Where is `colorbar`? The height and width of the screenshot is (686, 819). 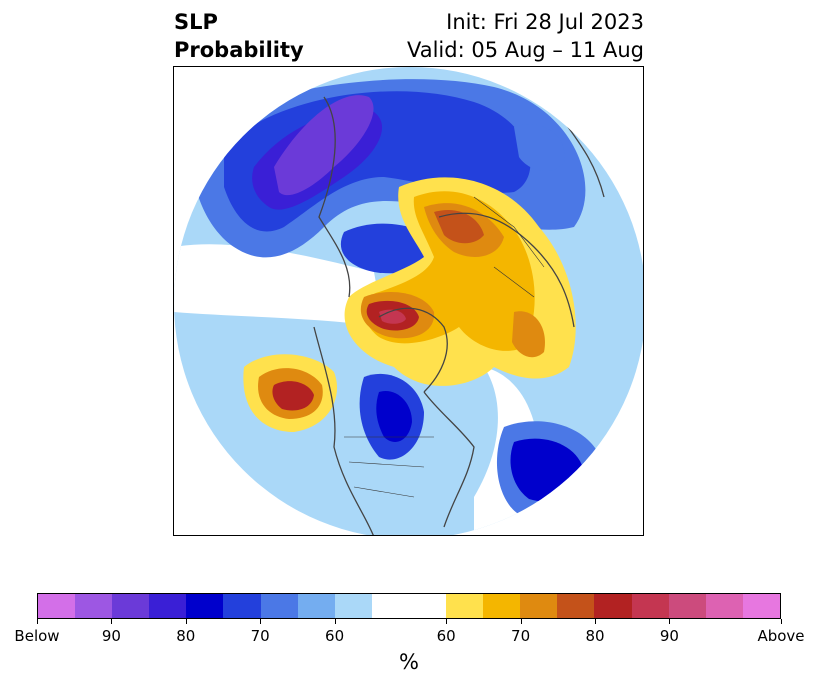 colorbar is located at coordinates (409, 606).